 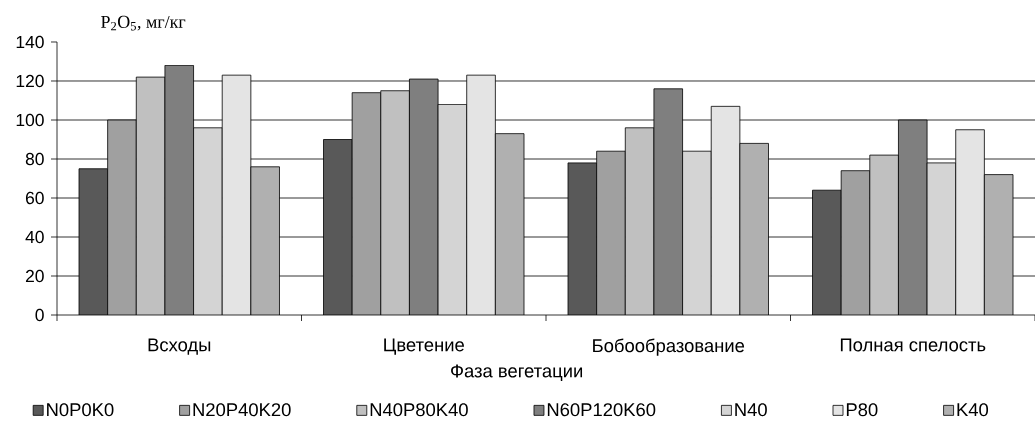 What do you see at coordinates (80, 410) in the screenshot?
I see `legend-label: N0P0K0` at bounding box center [80, 410].